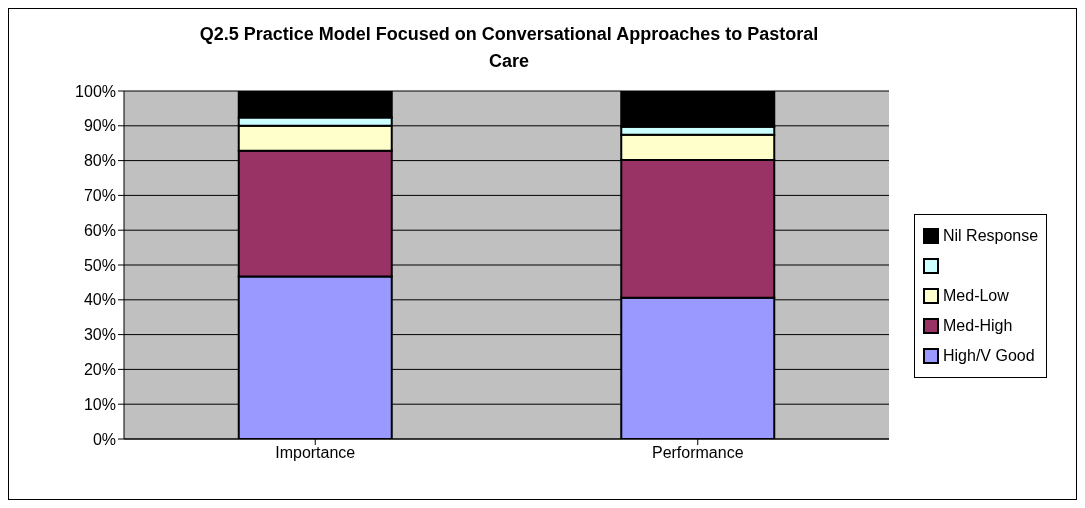 The image size is (1085, 508). What do you see at coordinates (989, 356) in the screenshot?
I see `legend-label: High/V Good` at bounding box center [989, 356].